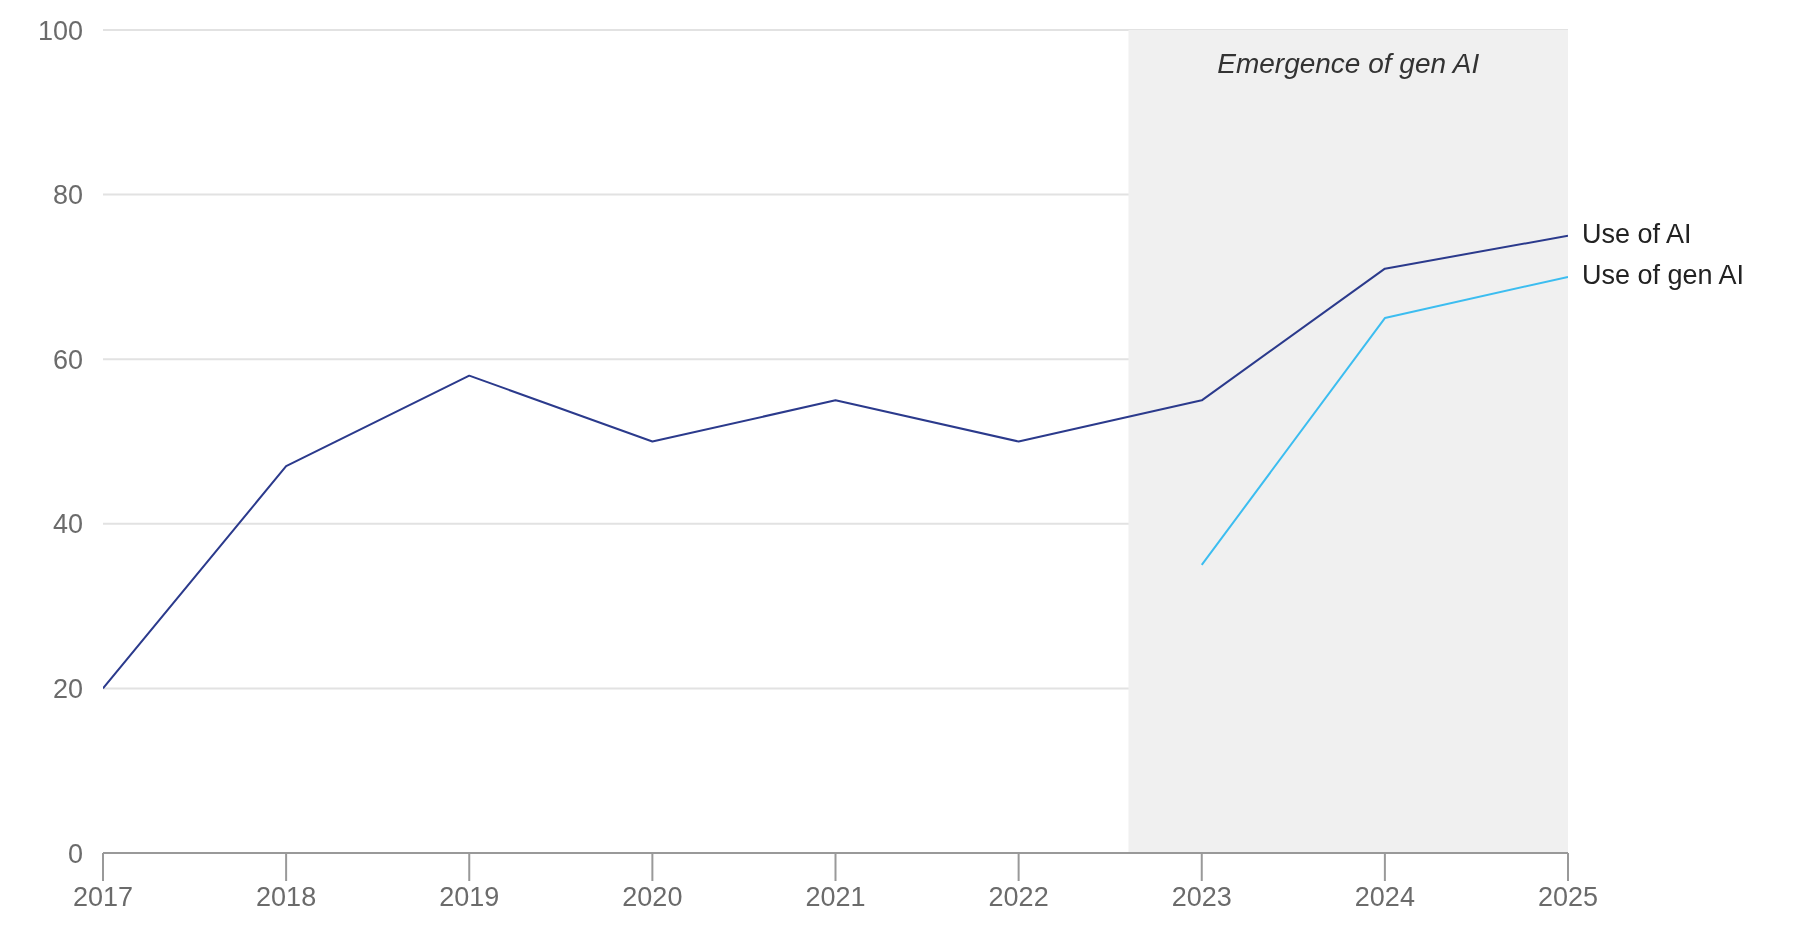 This screenshot has width=1809, height=943. I want to click on y-tick-label: 60, so click(67, 359).